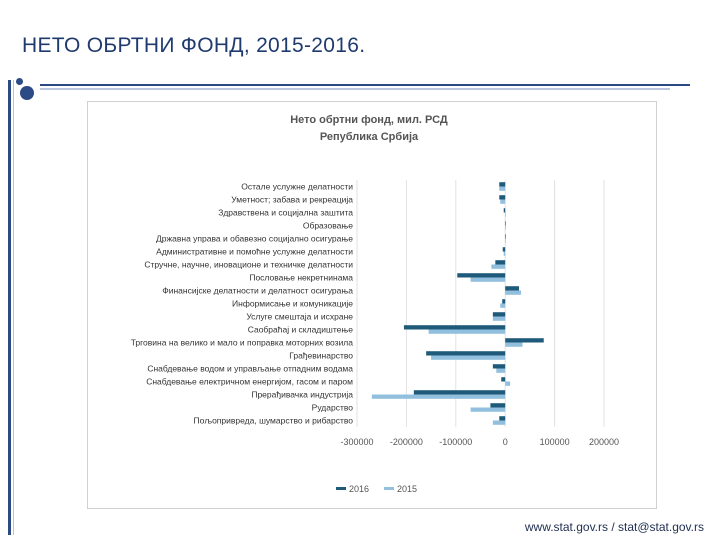 The height and width of the screenshot is (540, 720). What do you see at coordinates (301, 278) in the screenshot?
I see `category-label: Пословање некретнинама` at bounding box center [301, 278].